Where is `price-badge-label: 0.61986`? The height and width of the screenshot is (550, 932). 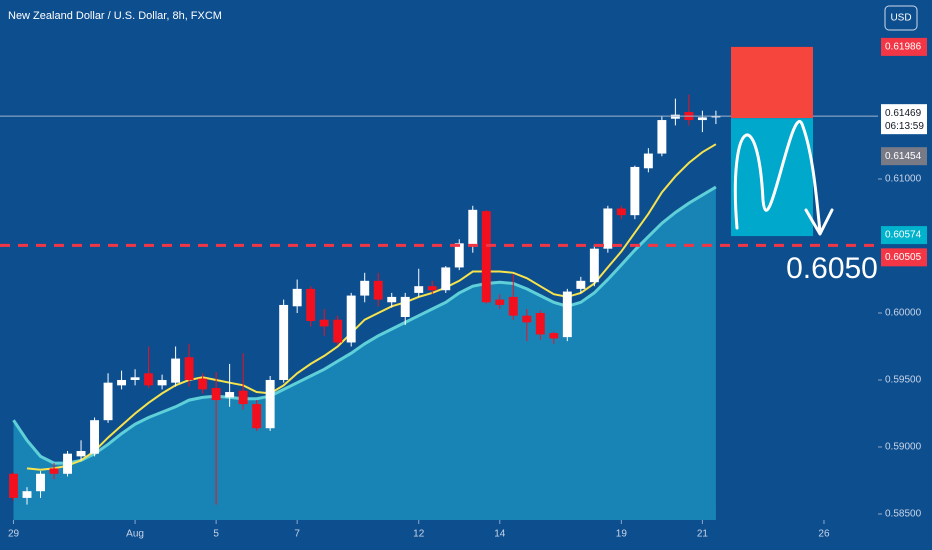
price-badge-label: 0.61986 is located at coordinates (903, 47).